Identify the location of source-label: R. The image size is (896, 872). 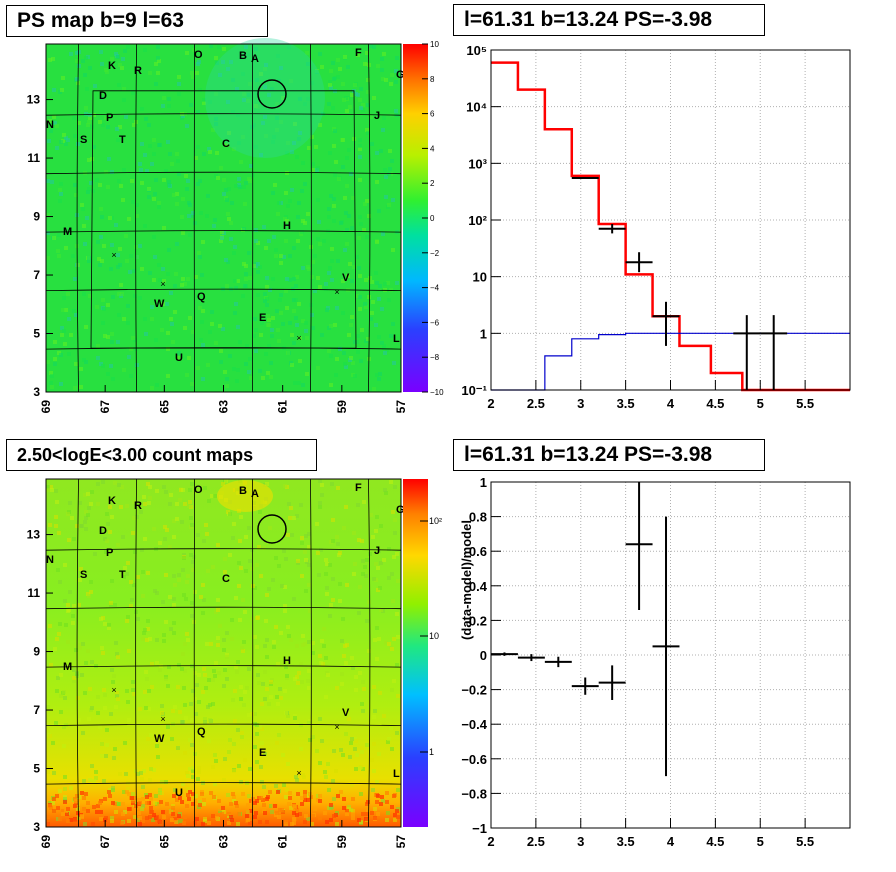
(138, 71).